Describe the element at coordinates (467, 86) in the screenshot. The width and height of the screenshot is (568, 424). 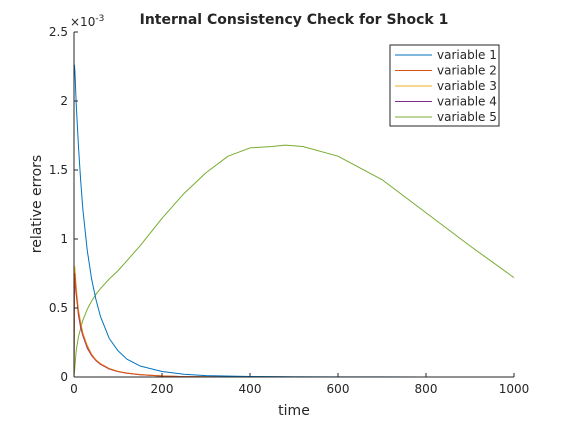
I see `legend-label-3: variable 3` at that location.